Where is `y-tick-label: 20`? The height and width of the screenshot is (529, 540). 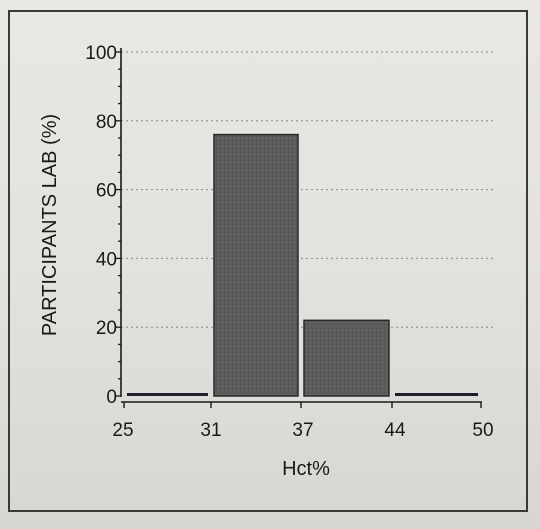
y-tick-label: 20 is located at coordinates (106, 328).